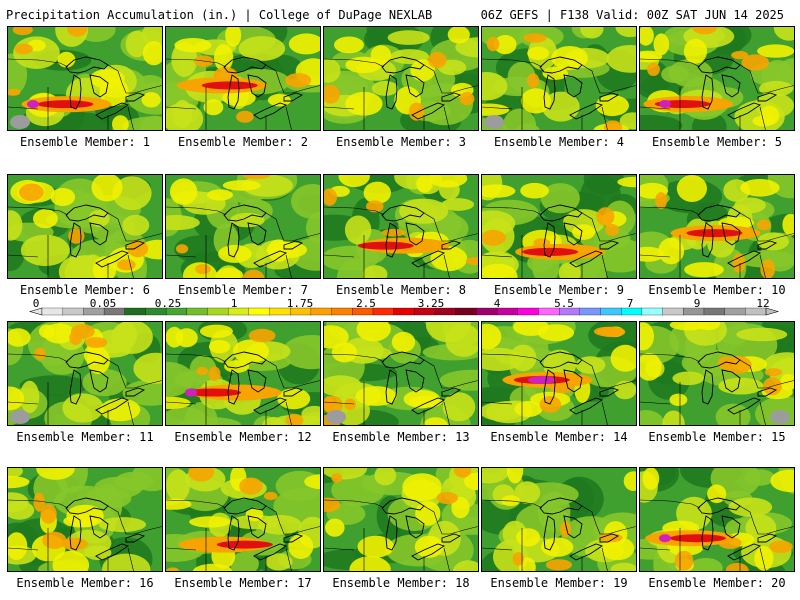 The height and width of the screenshot is (600, 800). Describe the element at coordinates (717, 290) in the screenshot. I see `ensemble-member-label: Ensemble Member: 10` at that location.